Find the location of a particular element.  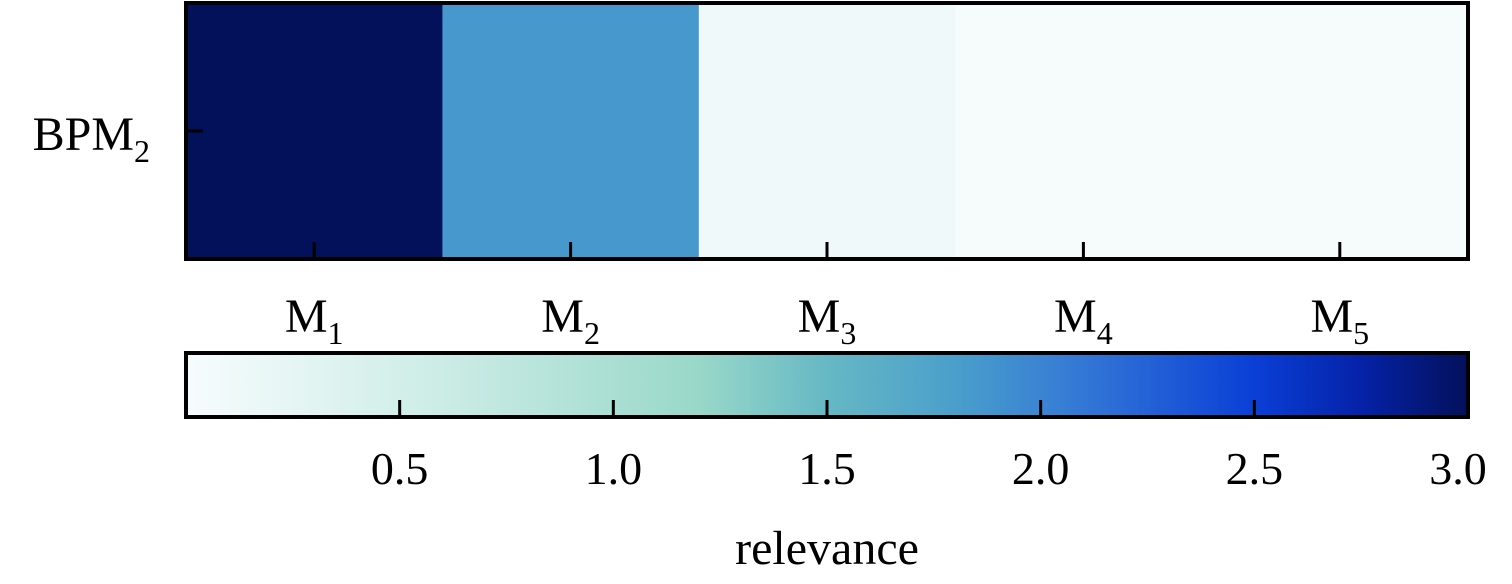

column-label-1-sub: 2 is located at coordinates (592, 333).